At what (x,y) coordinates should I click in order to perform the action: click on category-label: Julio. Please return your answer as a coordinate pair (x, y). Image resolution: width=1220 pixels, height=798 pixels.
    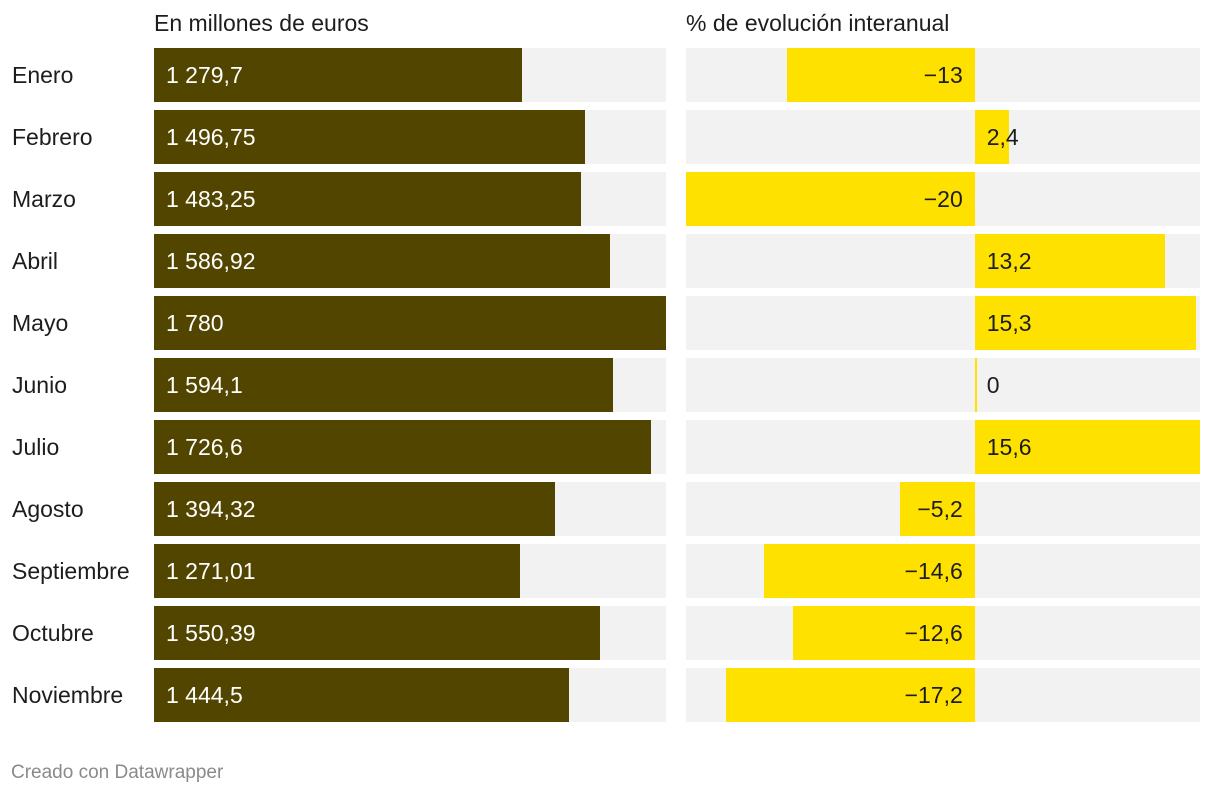
    Looking at the image, I should click on (36, 447).